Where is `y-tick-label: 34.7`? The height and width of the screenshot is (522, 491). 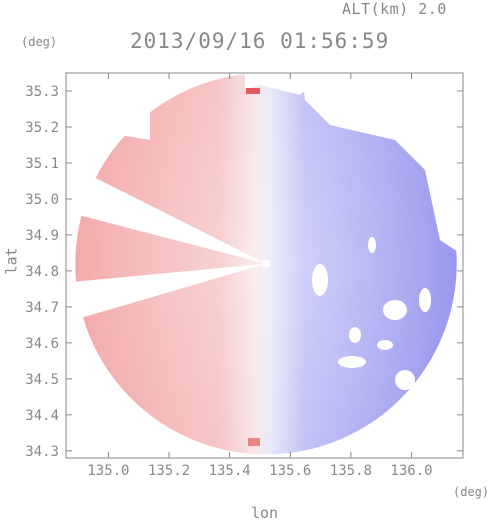 y-tick-label: 34.7 is located at coordinates (42, 308).